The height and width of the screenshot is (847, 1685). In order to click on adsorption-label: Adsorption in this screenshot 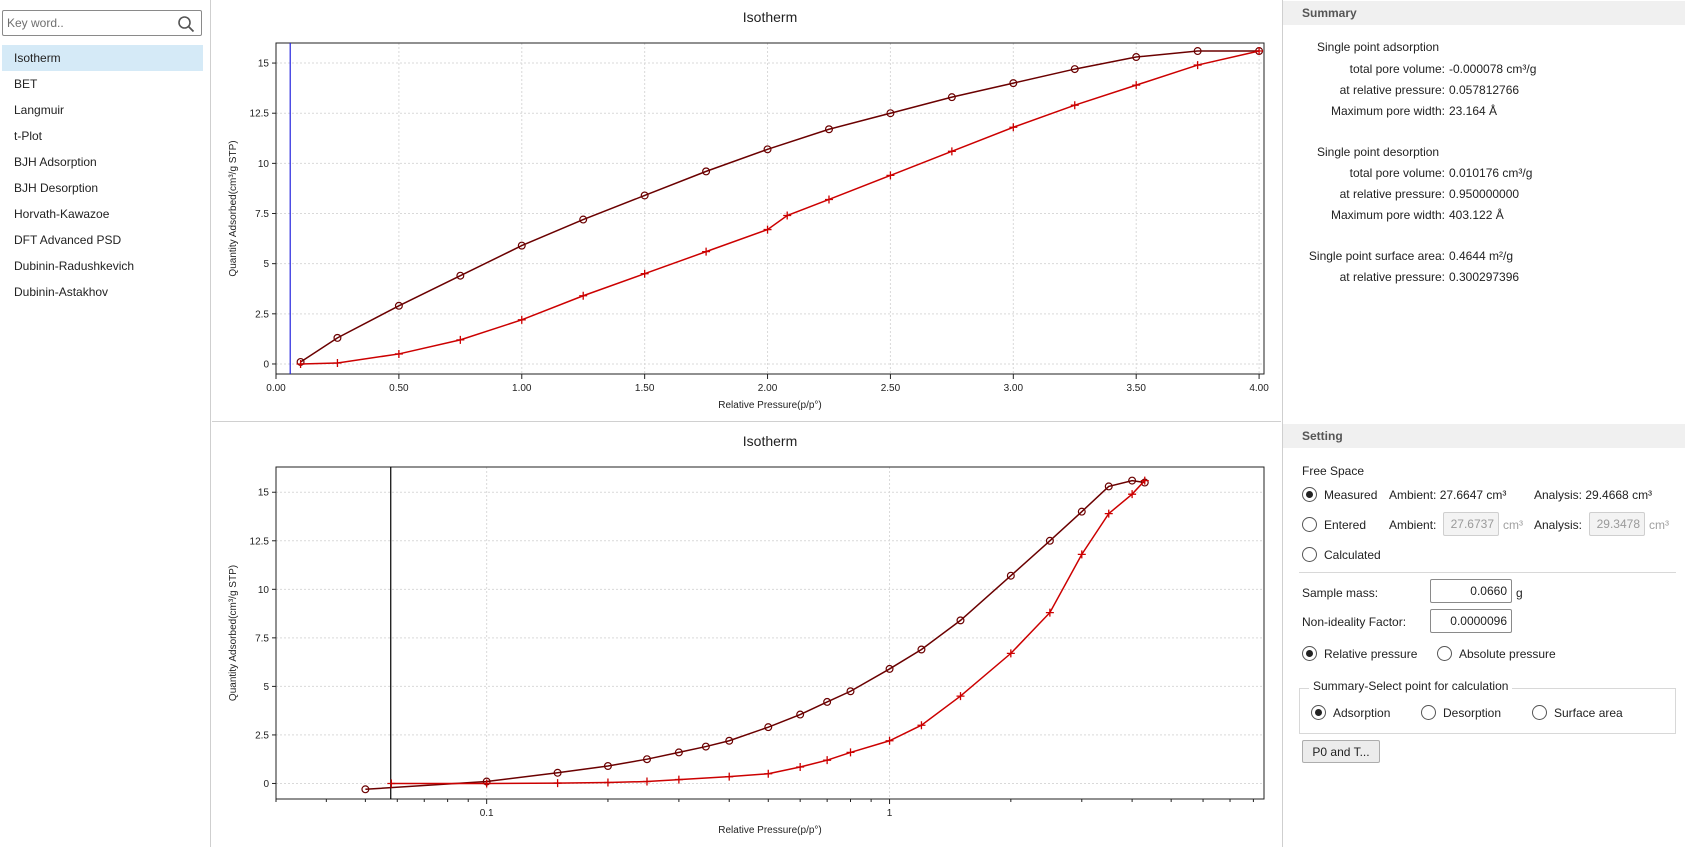, I will do `click(1362, 713)`.